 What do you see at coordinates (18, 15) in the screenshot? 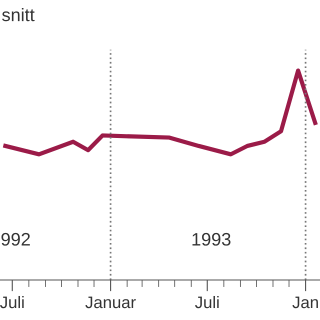
I see `chart-title: snitt` at bounding box center [18, 15].